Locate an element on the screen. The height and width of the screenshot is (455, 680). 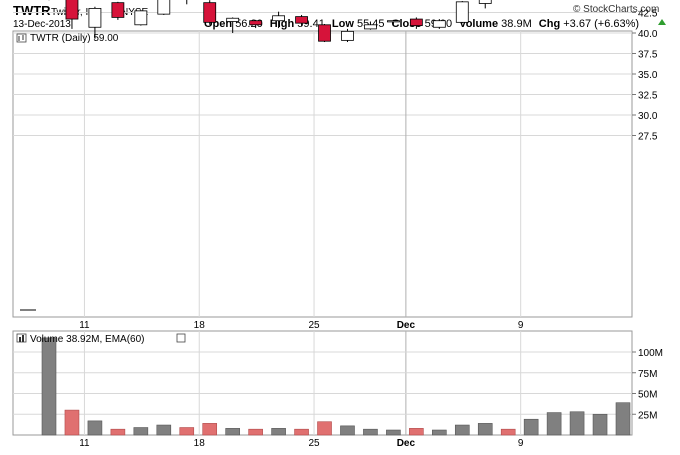
price-x-tick-label: Dec is located at coordinates (406, 325).